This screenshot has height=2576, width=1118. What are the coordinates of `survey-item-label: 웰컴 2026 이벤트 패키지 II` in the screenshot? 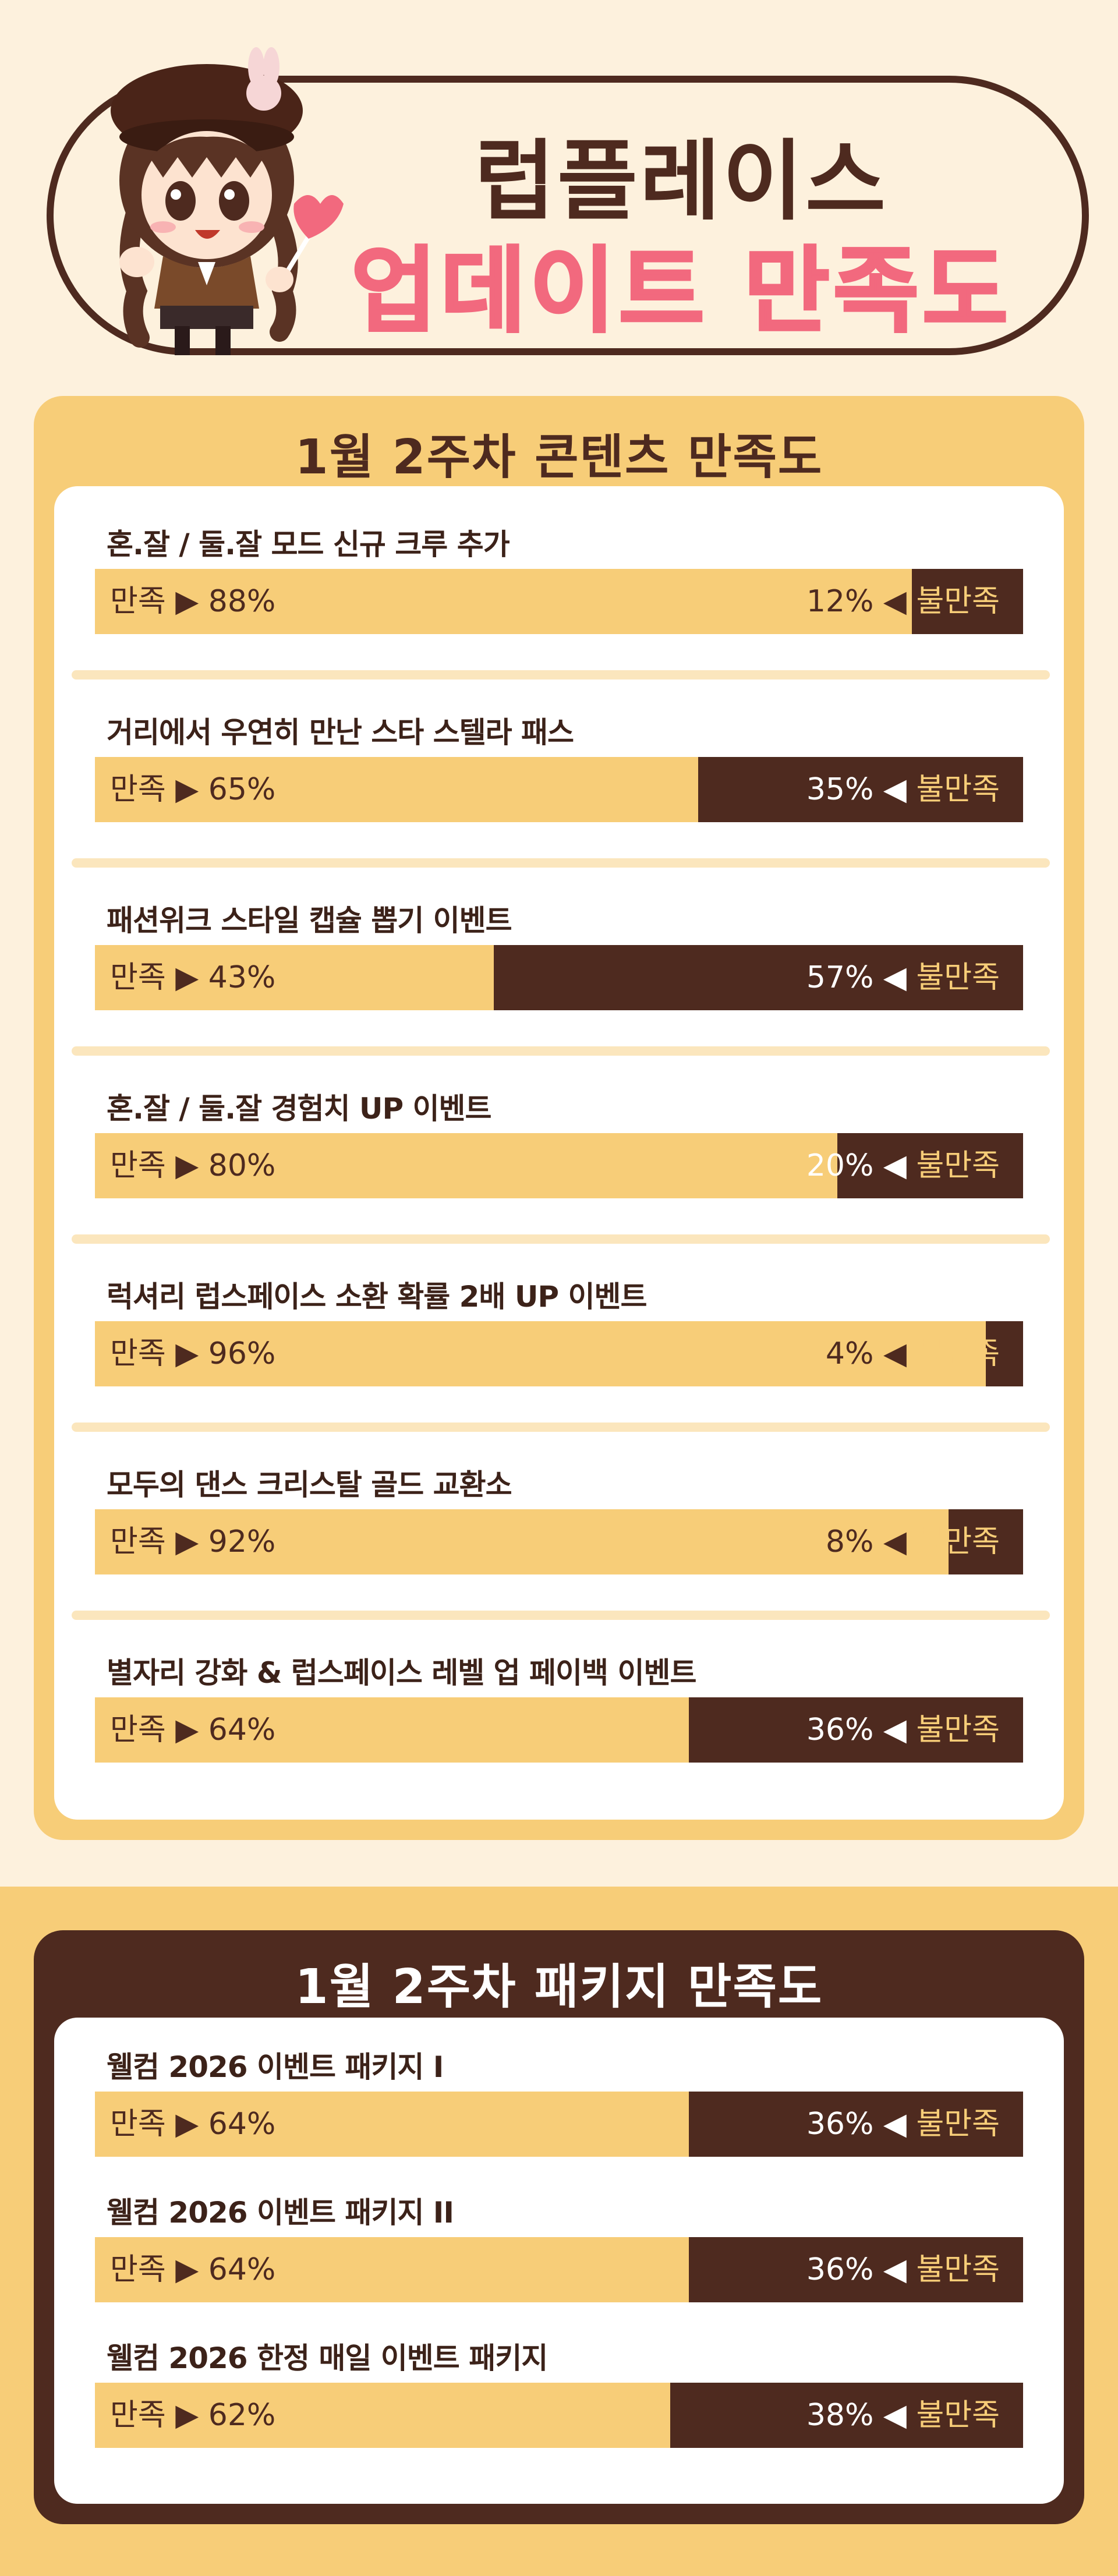 It's located at (280, 2213).